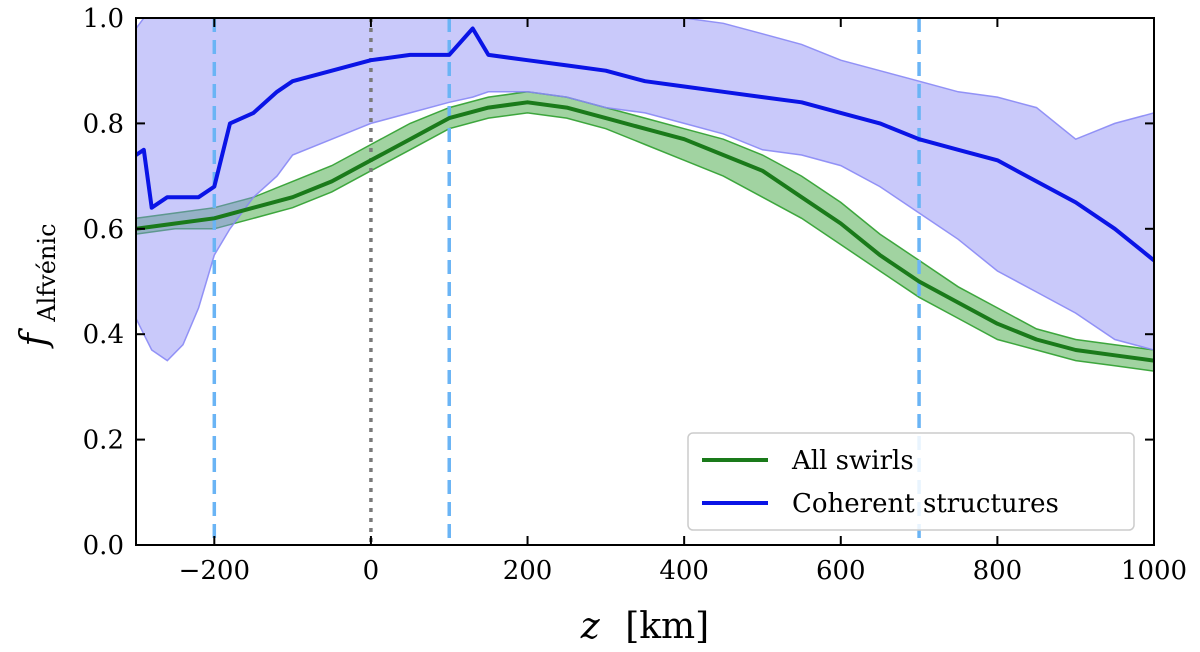 Image resolution: width=1200 pixels, height=652 pixels. I want to click on x-axis-unit: [km], so click(667, 626).